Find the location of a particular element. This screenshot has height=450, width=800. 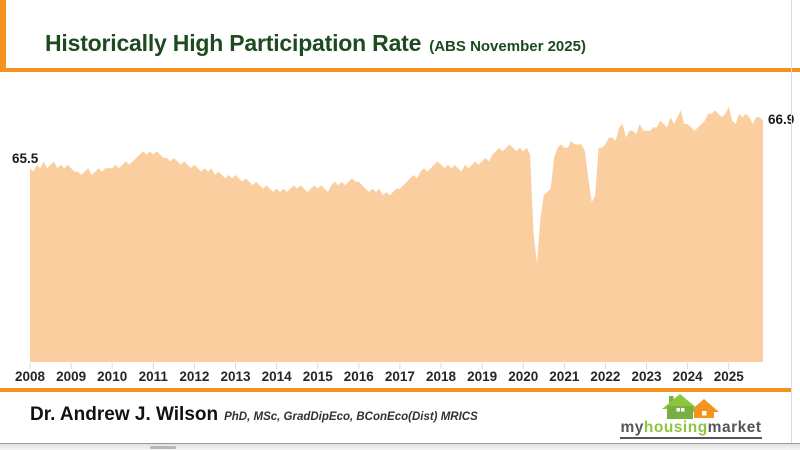

x-axis-label: 2016 is located at coordinates (358, 376).